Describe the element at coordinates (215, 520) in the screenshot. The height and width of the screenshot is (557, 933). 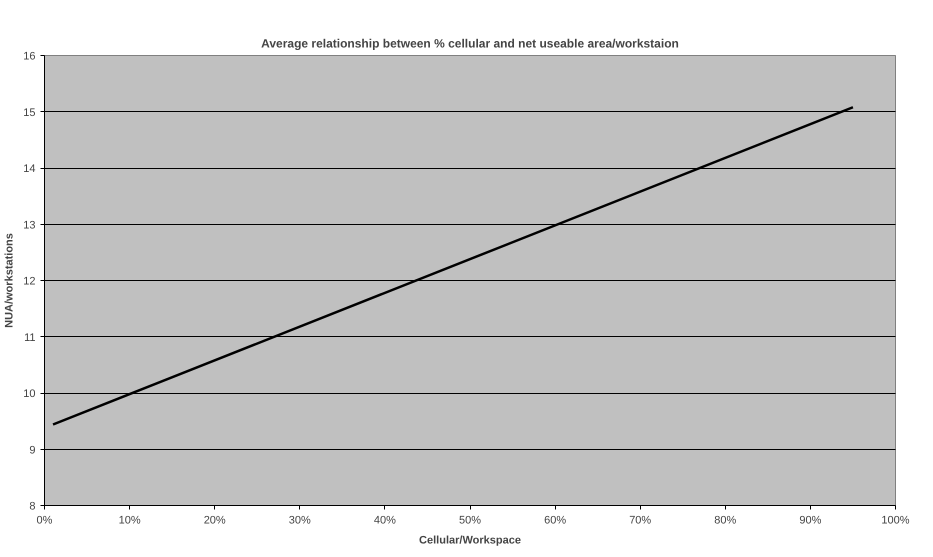
I see `x-tick-label: 20%` at that location.